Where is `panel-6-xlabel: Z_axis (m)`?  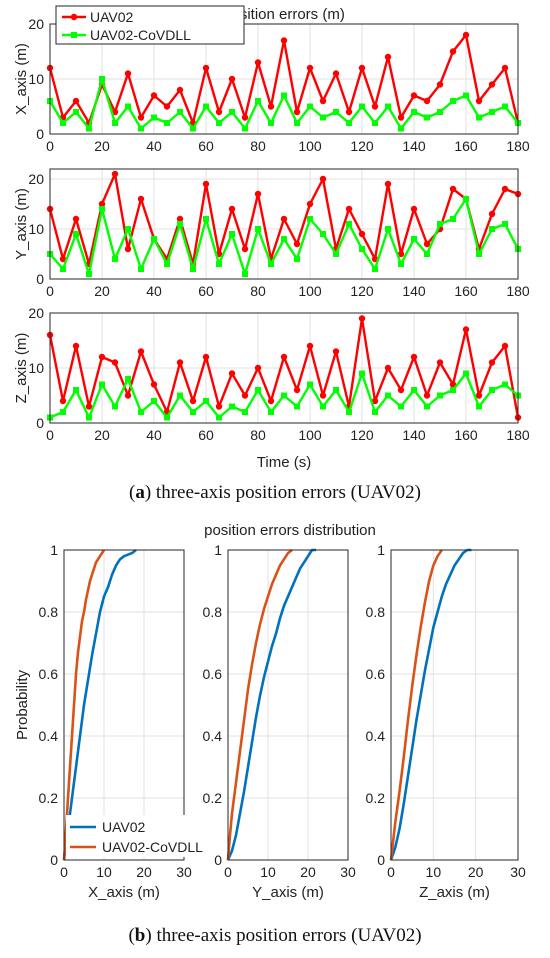
panel-6-xlabel: Z_axis (m) is located at coordinates (454, 892).